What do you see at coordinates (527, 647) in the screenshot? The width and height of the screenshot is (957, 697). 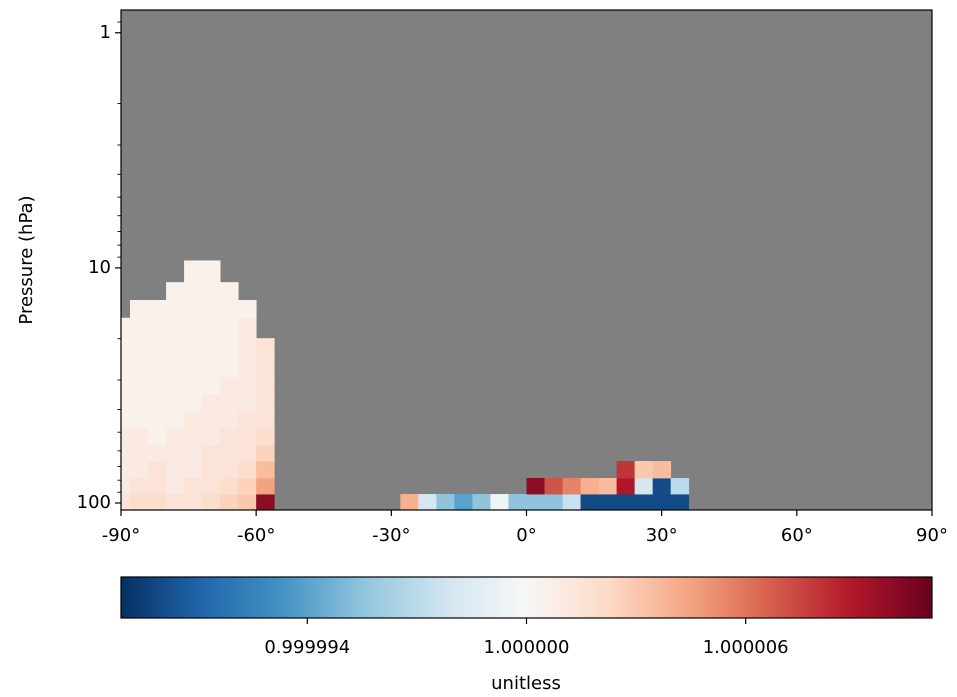 I see `colorbar-tick-label: 1.000000` at bounding box center [527, 647].